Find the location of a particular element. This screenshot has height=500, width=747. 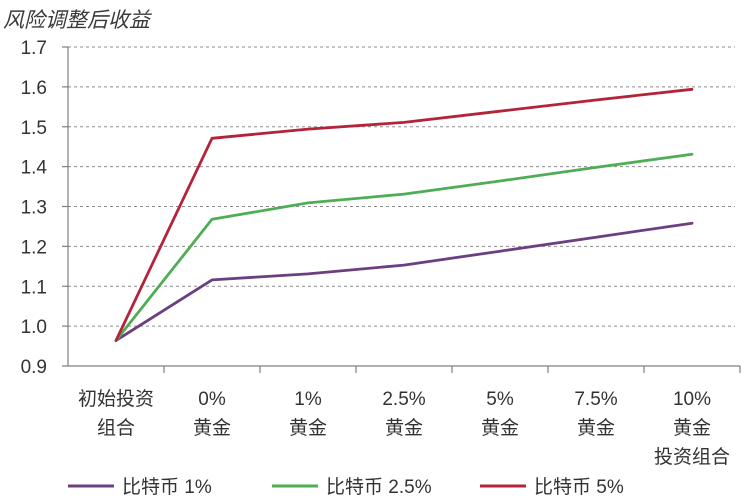

legend-label: 比特币 1% is located at coordinates (167, 487).